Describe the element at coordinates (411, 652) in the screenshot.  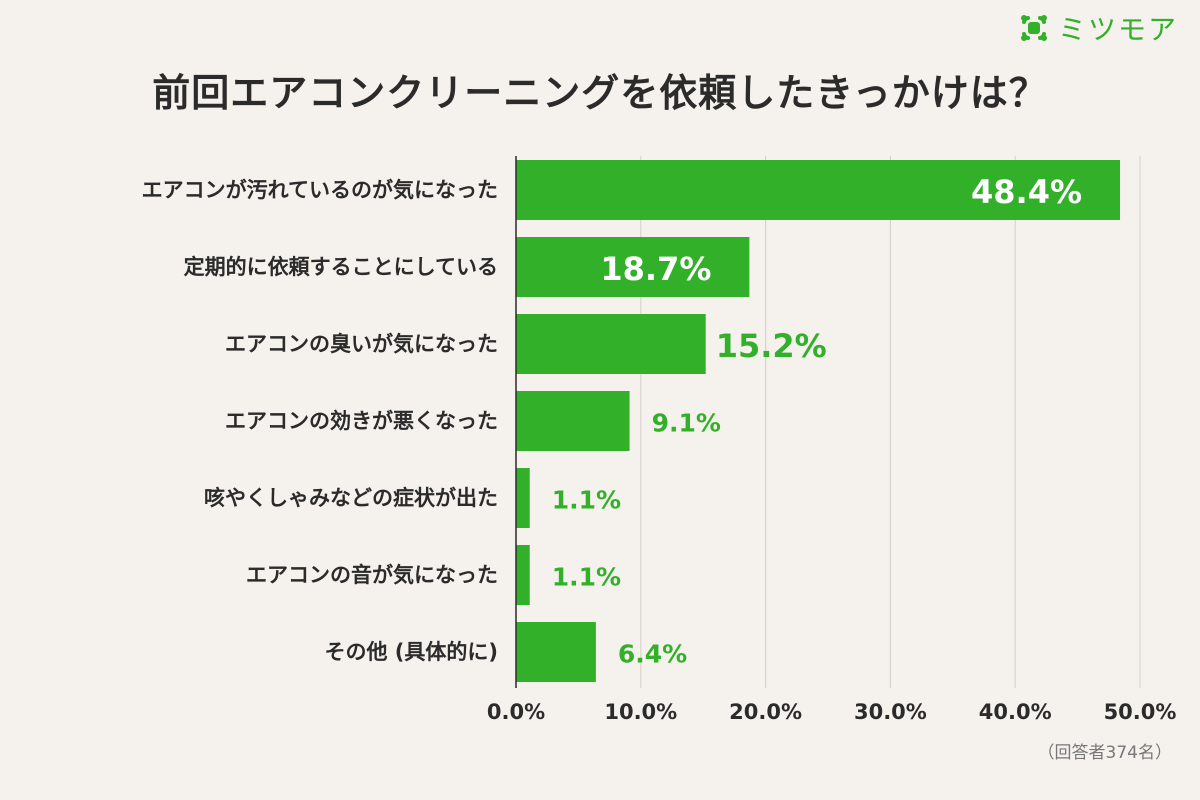
I see `category-label: その他 (具体的に)` at that location.